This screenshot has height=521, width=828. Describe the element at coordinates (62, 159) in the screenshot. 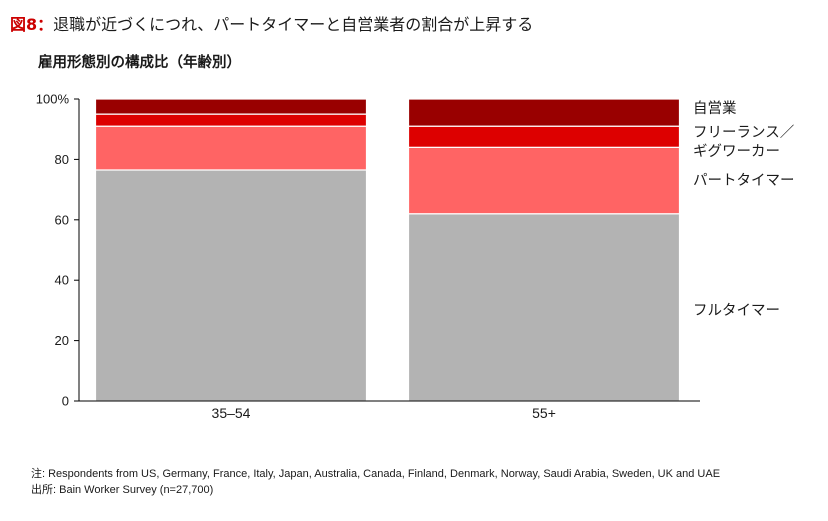

I see `y-tick-label: 80` at that location.